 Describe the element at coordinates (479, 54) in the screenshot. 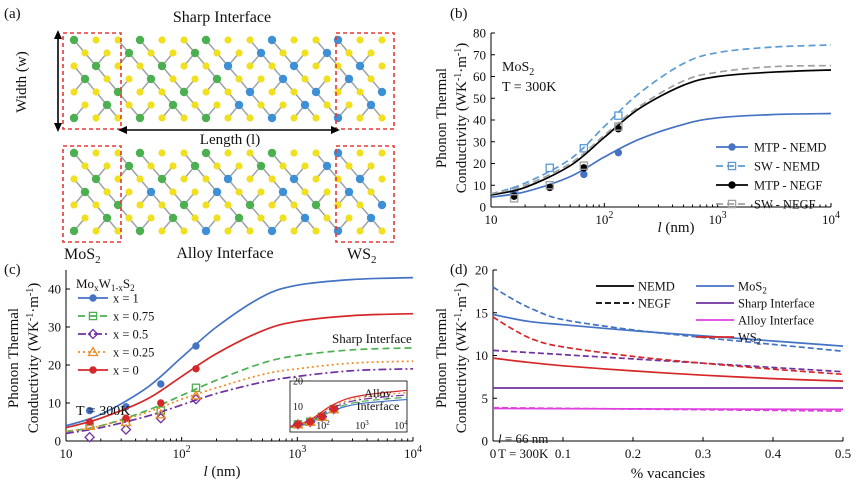

I see `b-ytick-label: 70` at that location.